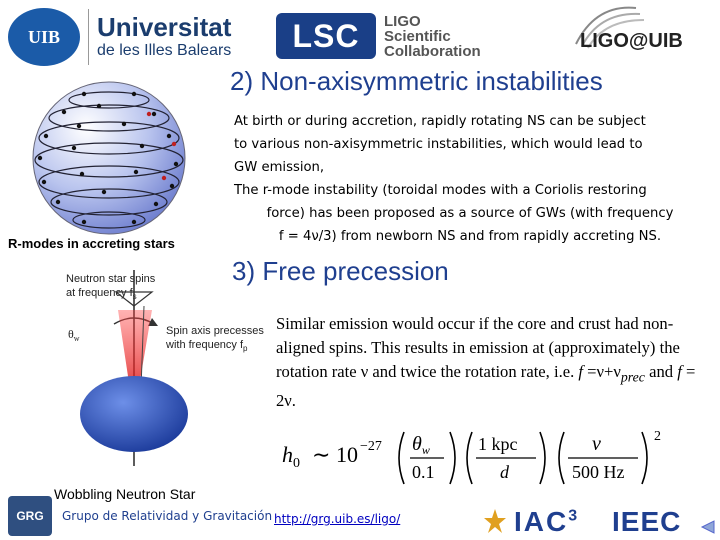  Describe the element at coordinates (287, 454) in the screenshot. I see `formula-h: h` at that location.